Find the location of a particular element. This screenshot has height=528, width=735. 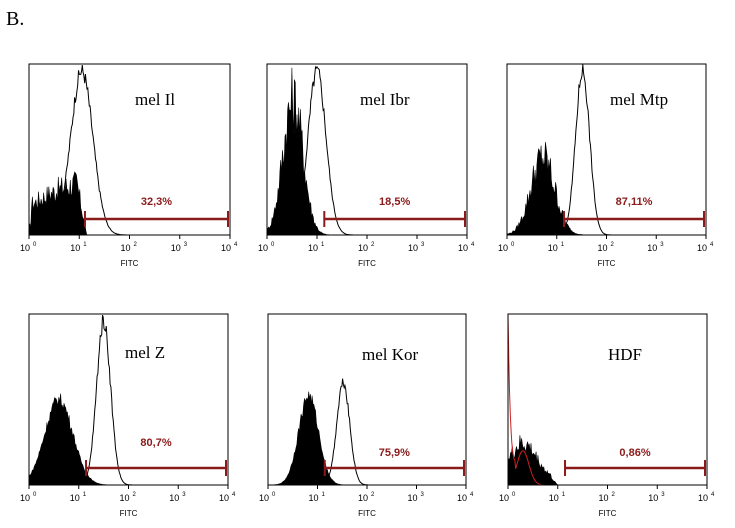

gate-percentage-label: 80,7% is located at coordinates (155, 443).